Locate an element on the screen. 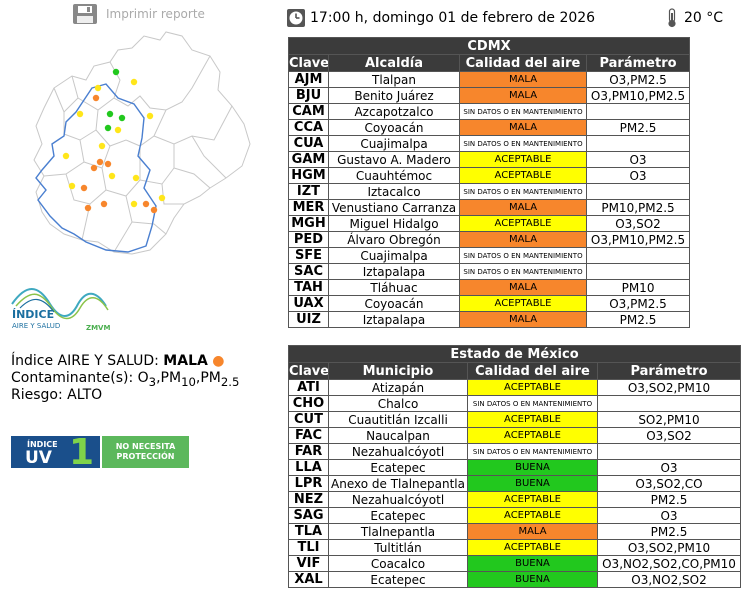 Image resolution: width=750 pixels, height=597 pixels. table-row: MGH Miguel Hidalgo ACEPTABLE O3,SO2 is located at coordinates (489, 223).